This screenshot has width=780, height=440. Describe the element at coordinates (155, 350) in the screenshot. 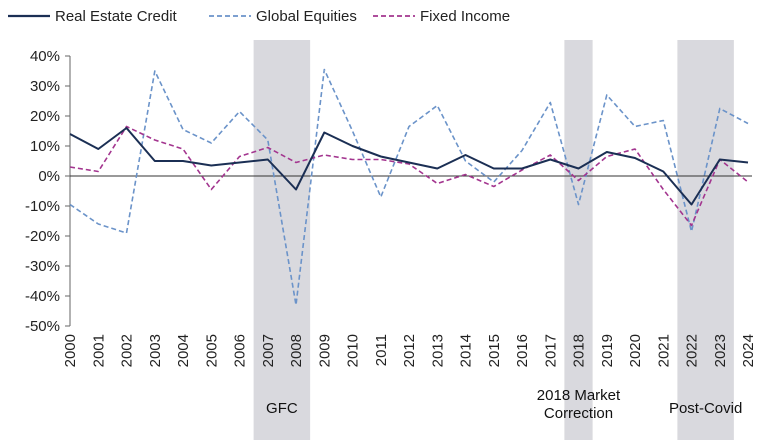

I see `x-tick-label: 2003` at that location.